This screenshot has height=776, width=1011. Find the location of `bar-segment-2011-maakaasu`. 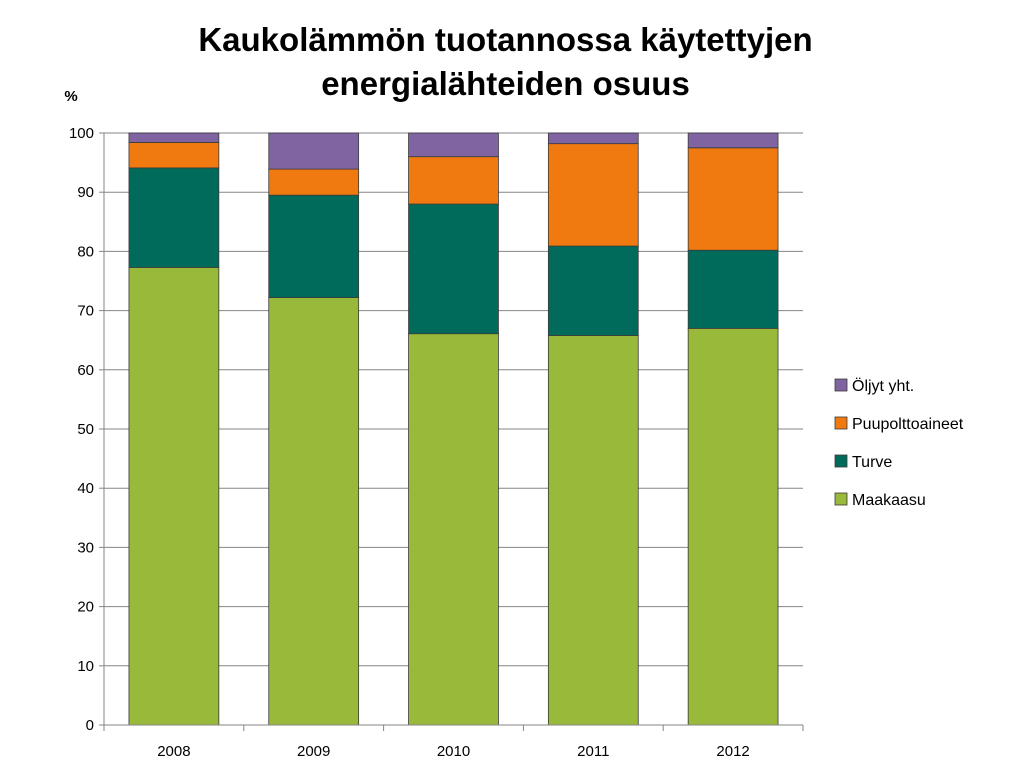

bar-segment-2011-maakaasu is located at coordinates (593, 530).